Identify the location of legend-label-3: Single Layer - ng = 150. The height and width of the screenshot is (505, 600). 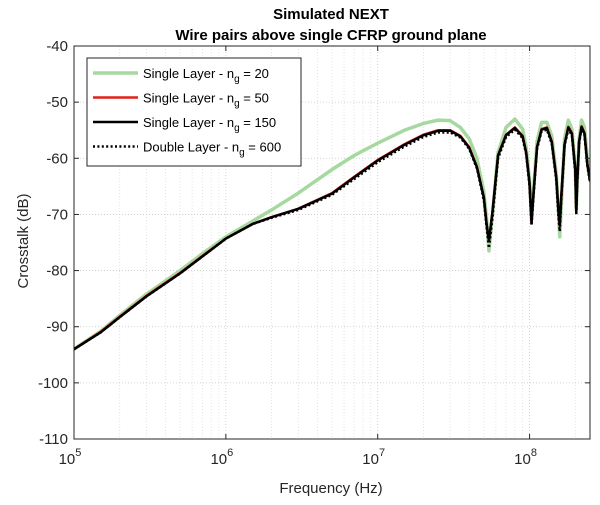
(209, 124).